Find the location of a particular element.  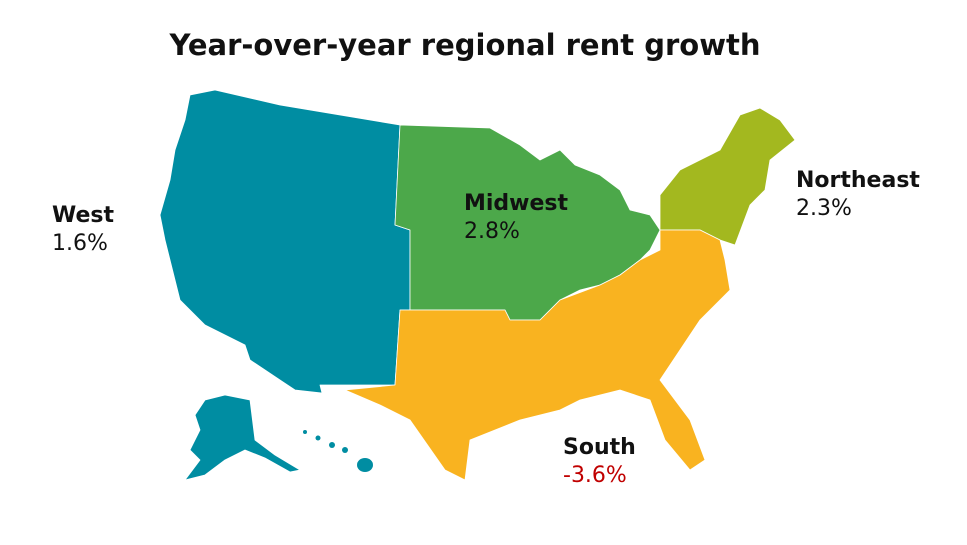

hawaii is located at coordinates (338, 451).